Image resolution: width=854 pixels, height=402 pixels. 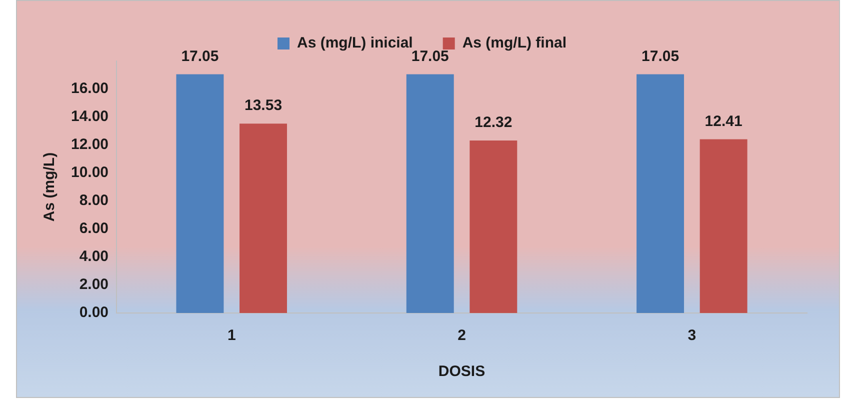 What do you see at coordinates (462, 371) in the screenshot?
I see `x-axis-title: DOSIS` at bounding box center [462, 371].